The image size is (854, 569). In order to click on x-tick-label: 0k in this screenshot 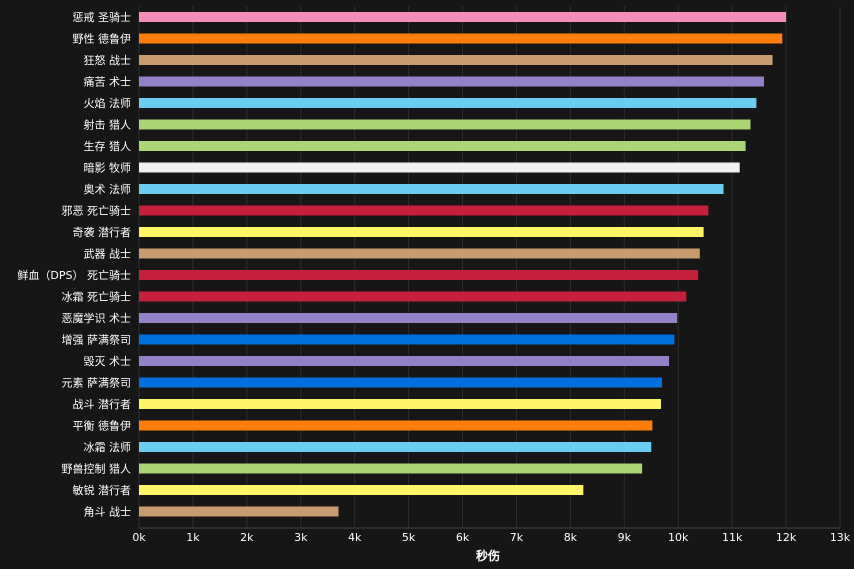, I will do `click(139, 537)`.